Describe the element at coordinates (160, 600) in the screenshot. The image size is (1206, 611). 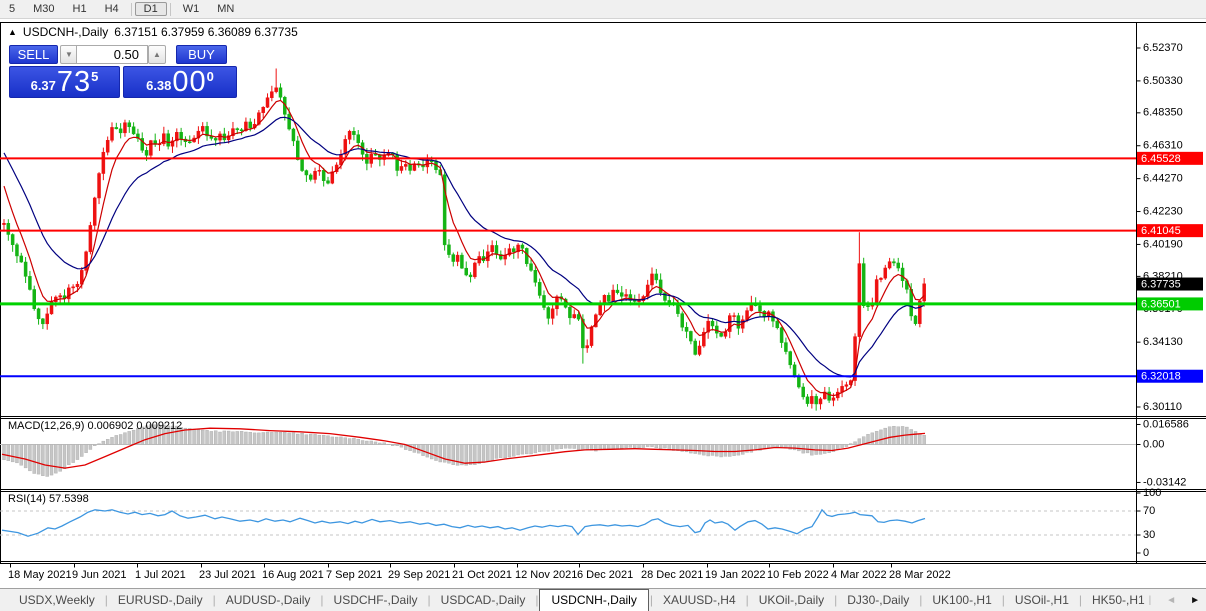
I see `chart-tab-eurusd-daily: EURUSD-,Daily` at that location.